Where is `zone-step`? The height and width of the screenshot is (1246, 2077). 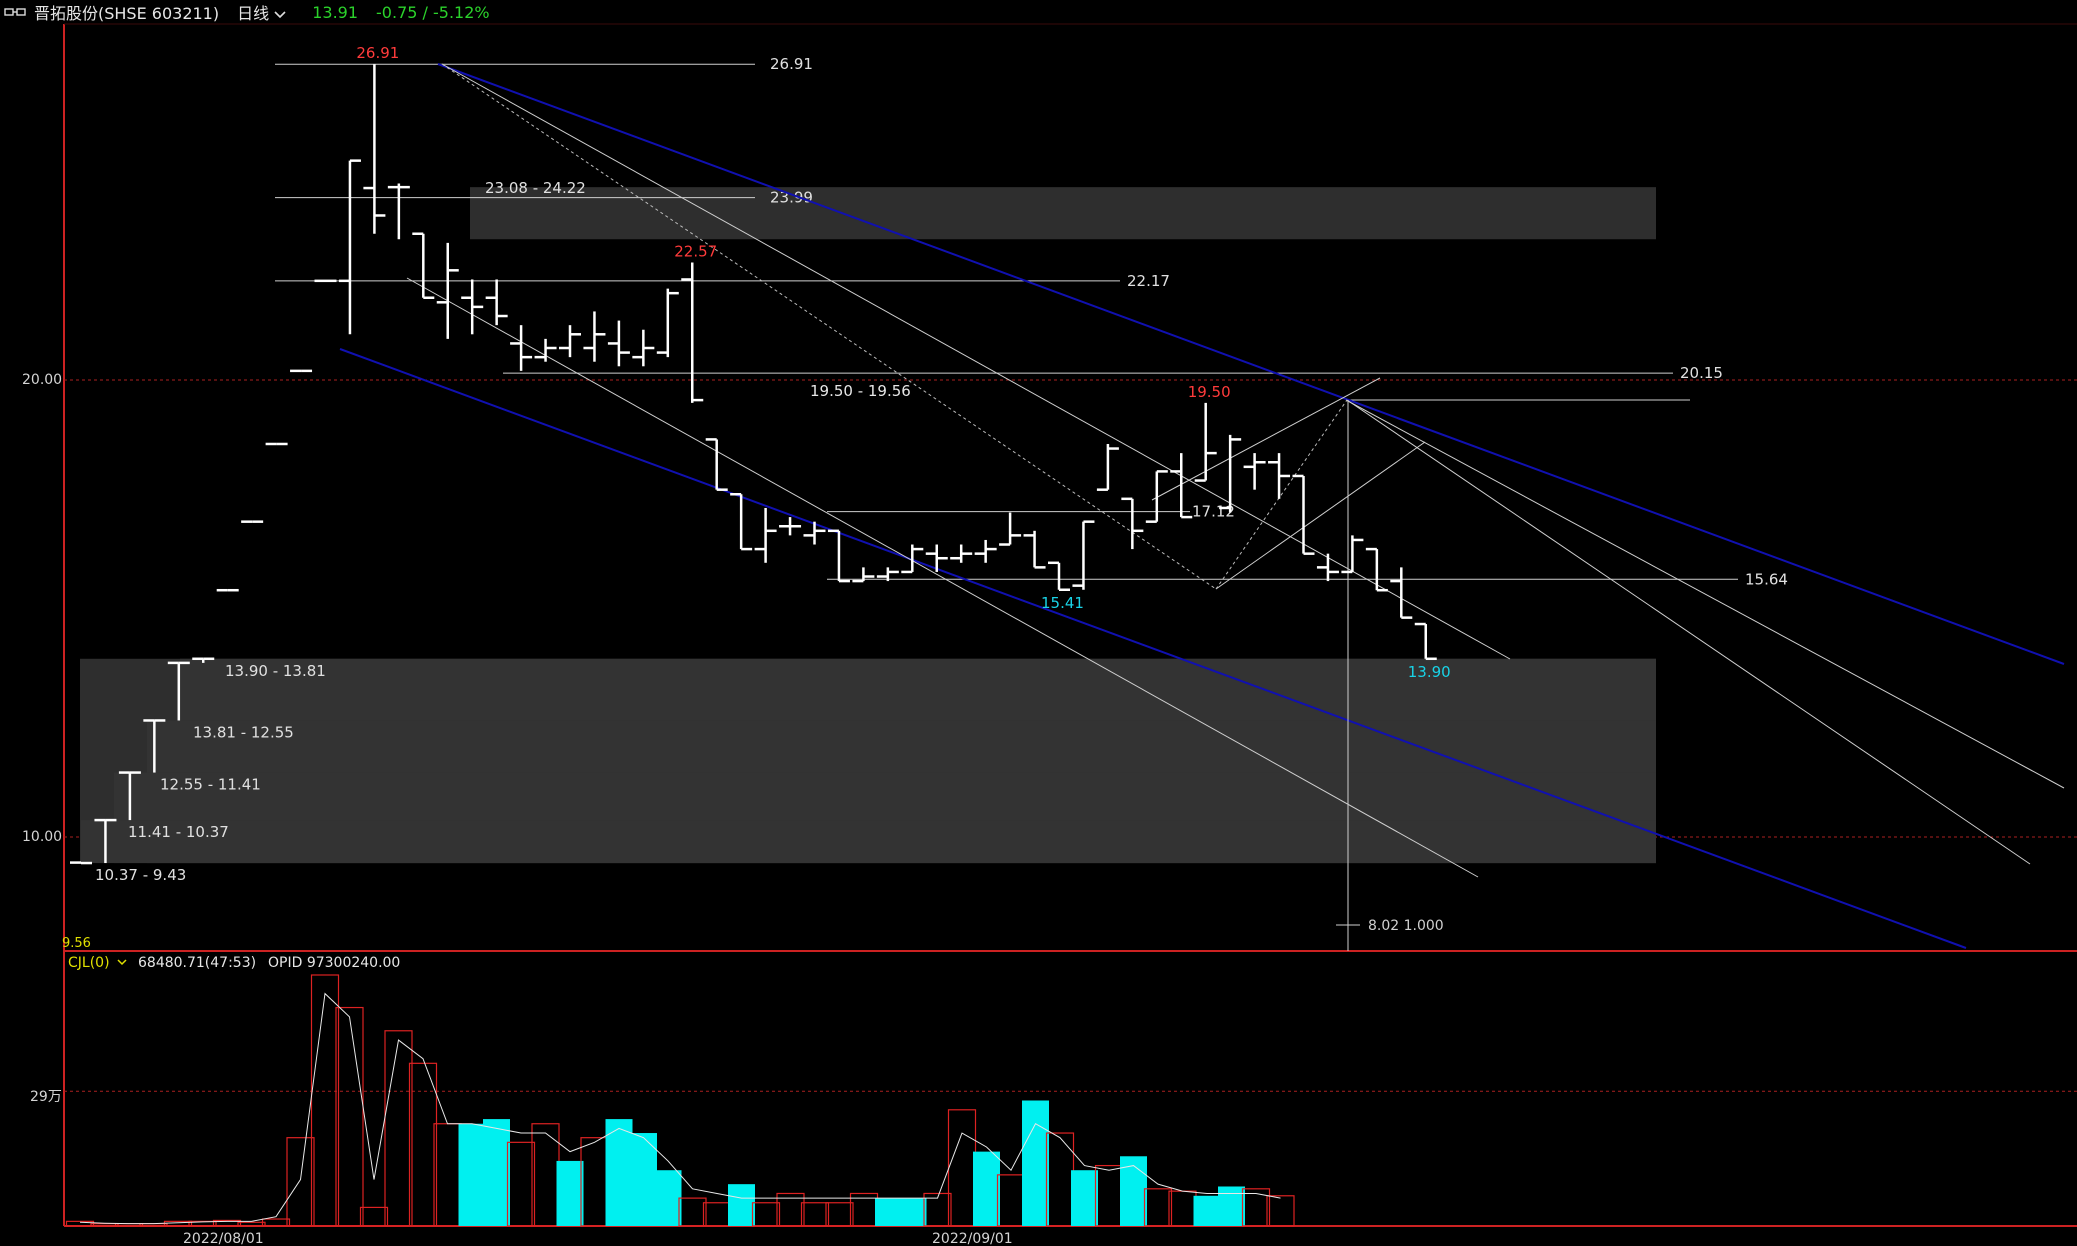 zone-step is located at coordinates (868, 842).